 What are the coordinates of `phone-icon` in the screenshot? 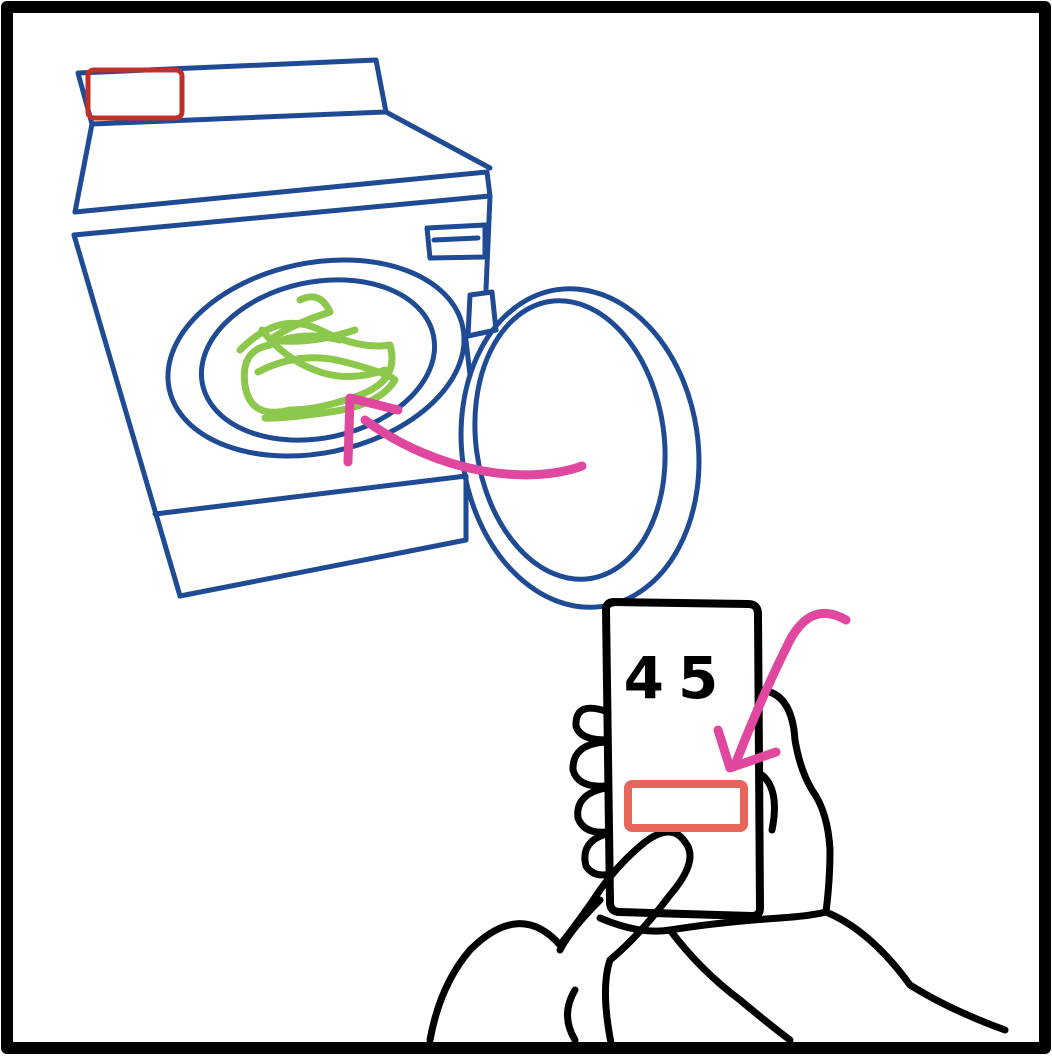 It's located at (683, 759).